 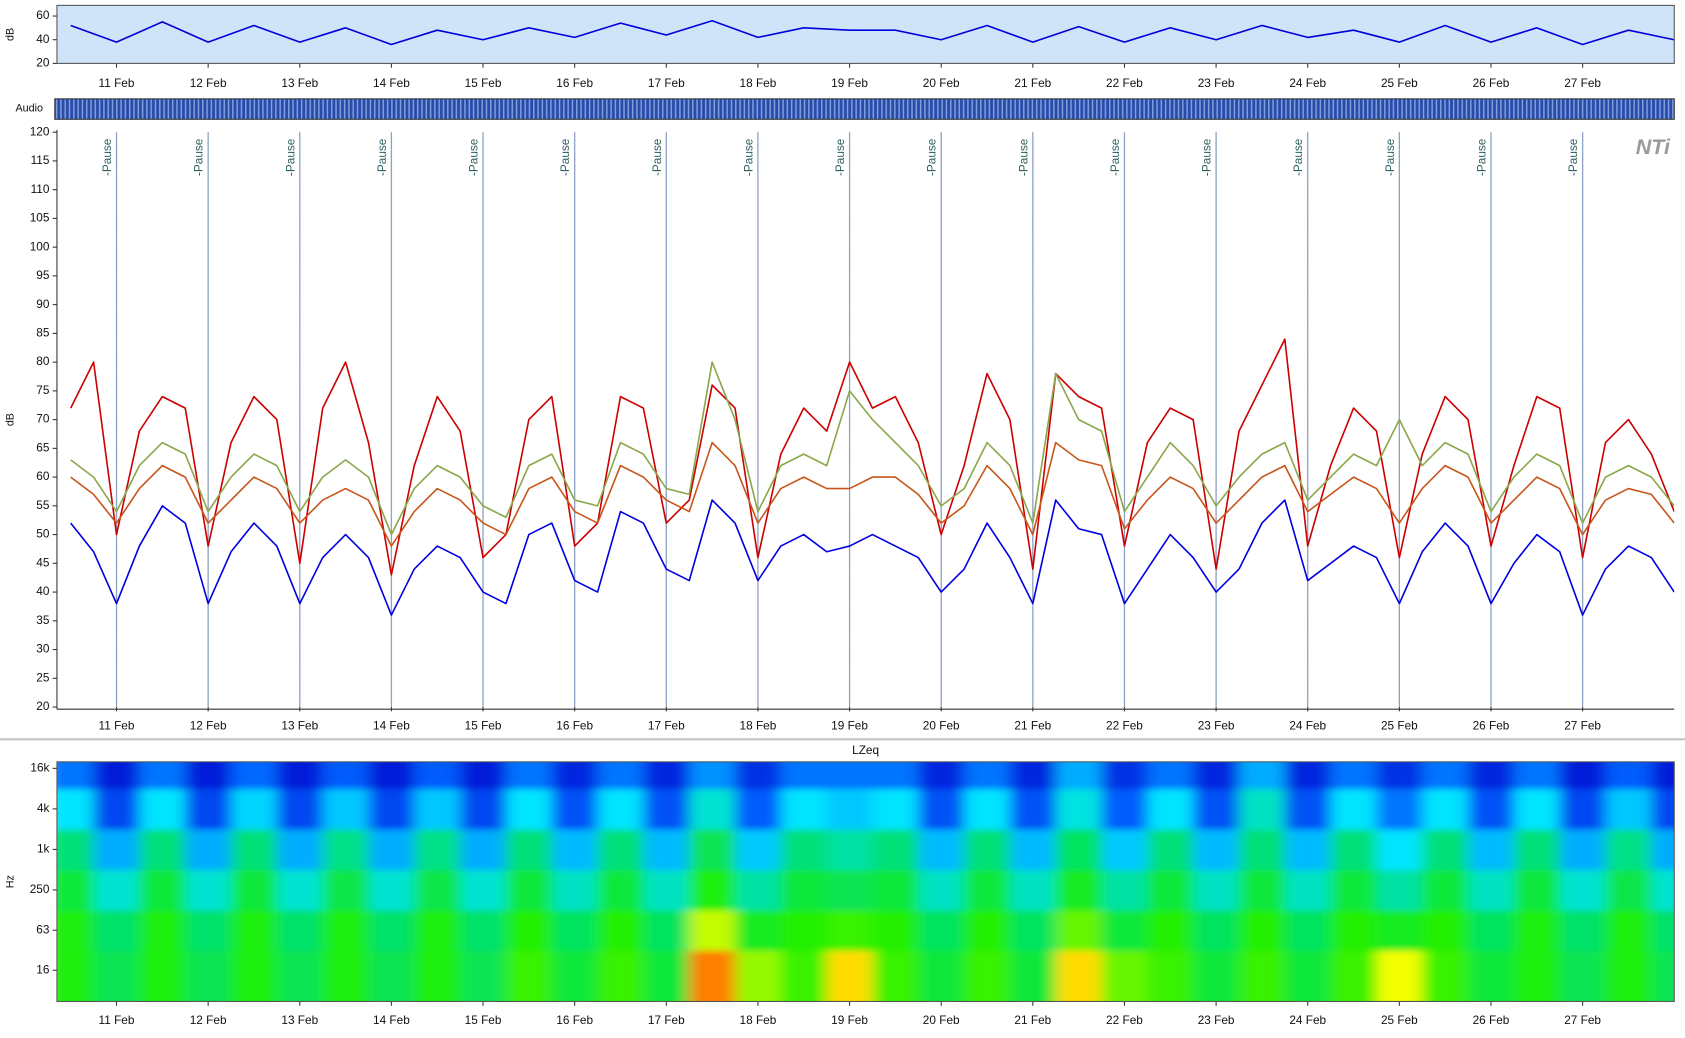 What do you see at coordinates (43, 969) in the screenshot?
I see `y-tick-label: 16` at bounding box center [43, 969].